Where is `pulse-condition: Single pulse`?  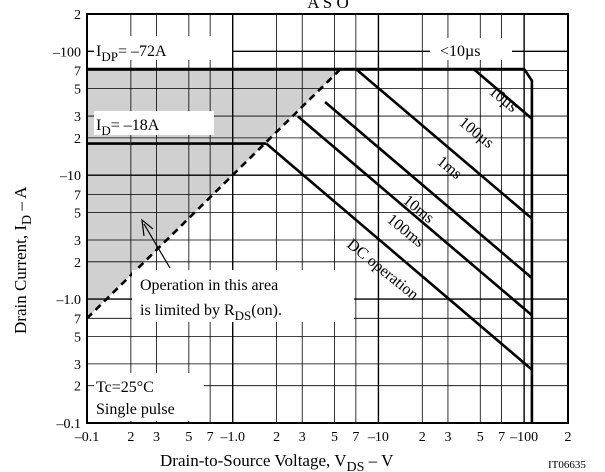 pulse-condition: Single pulse is located at coordinates (135, 409).